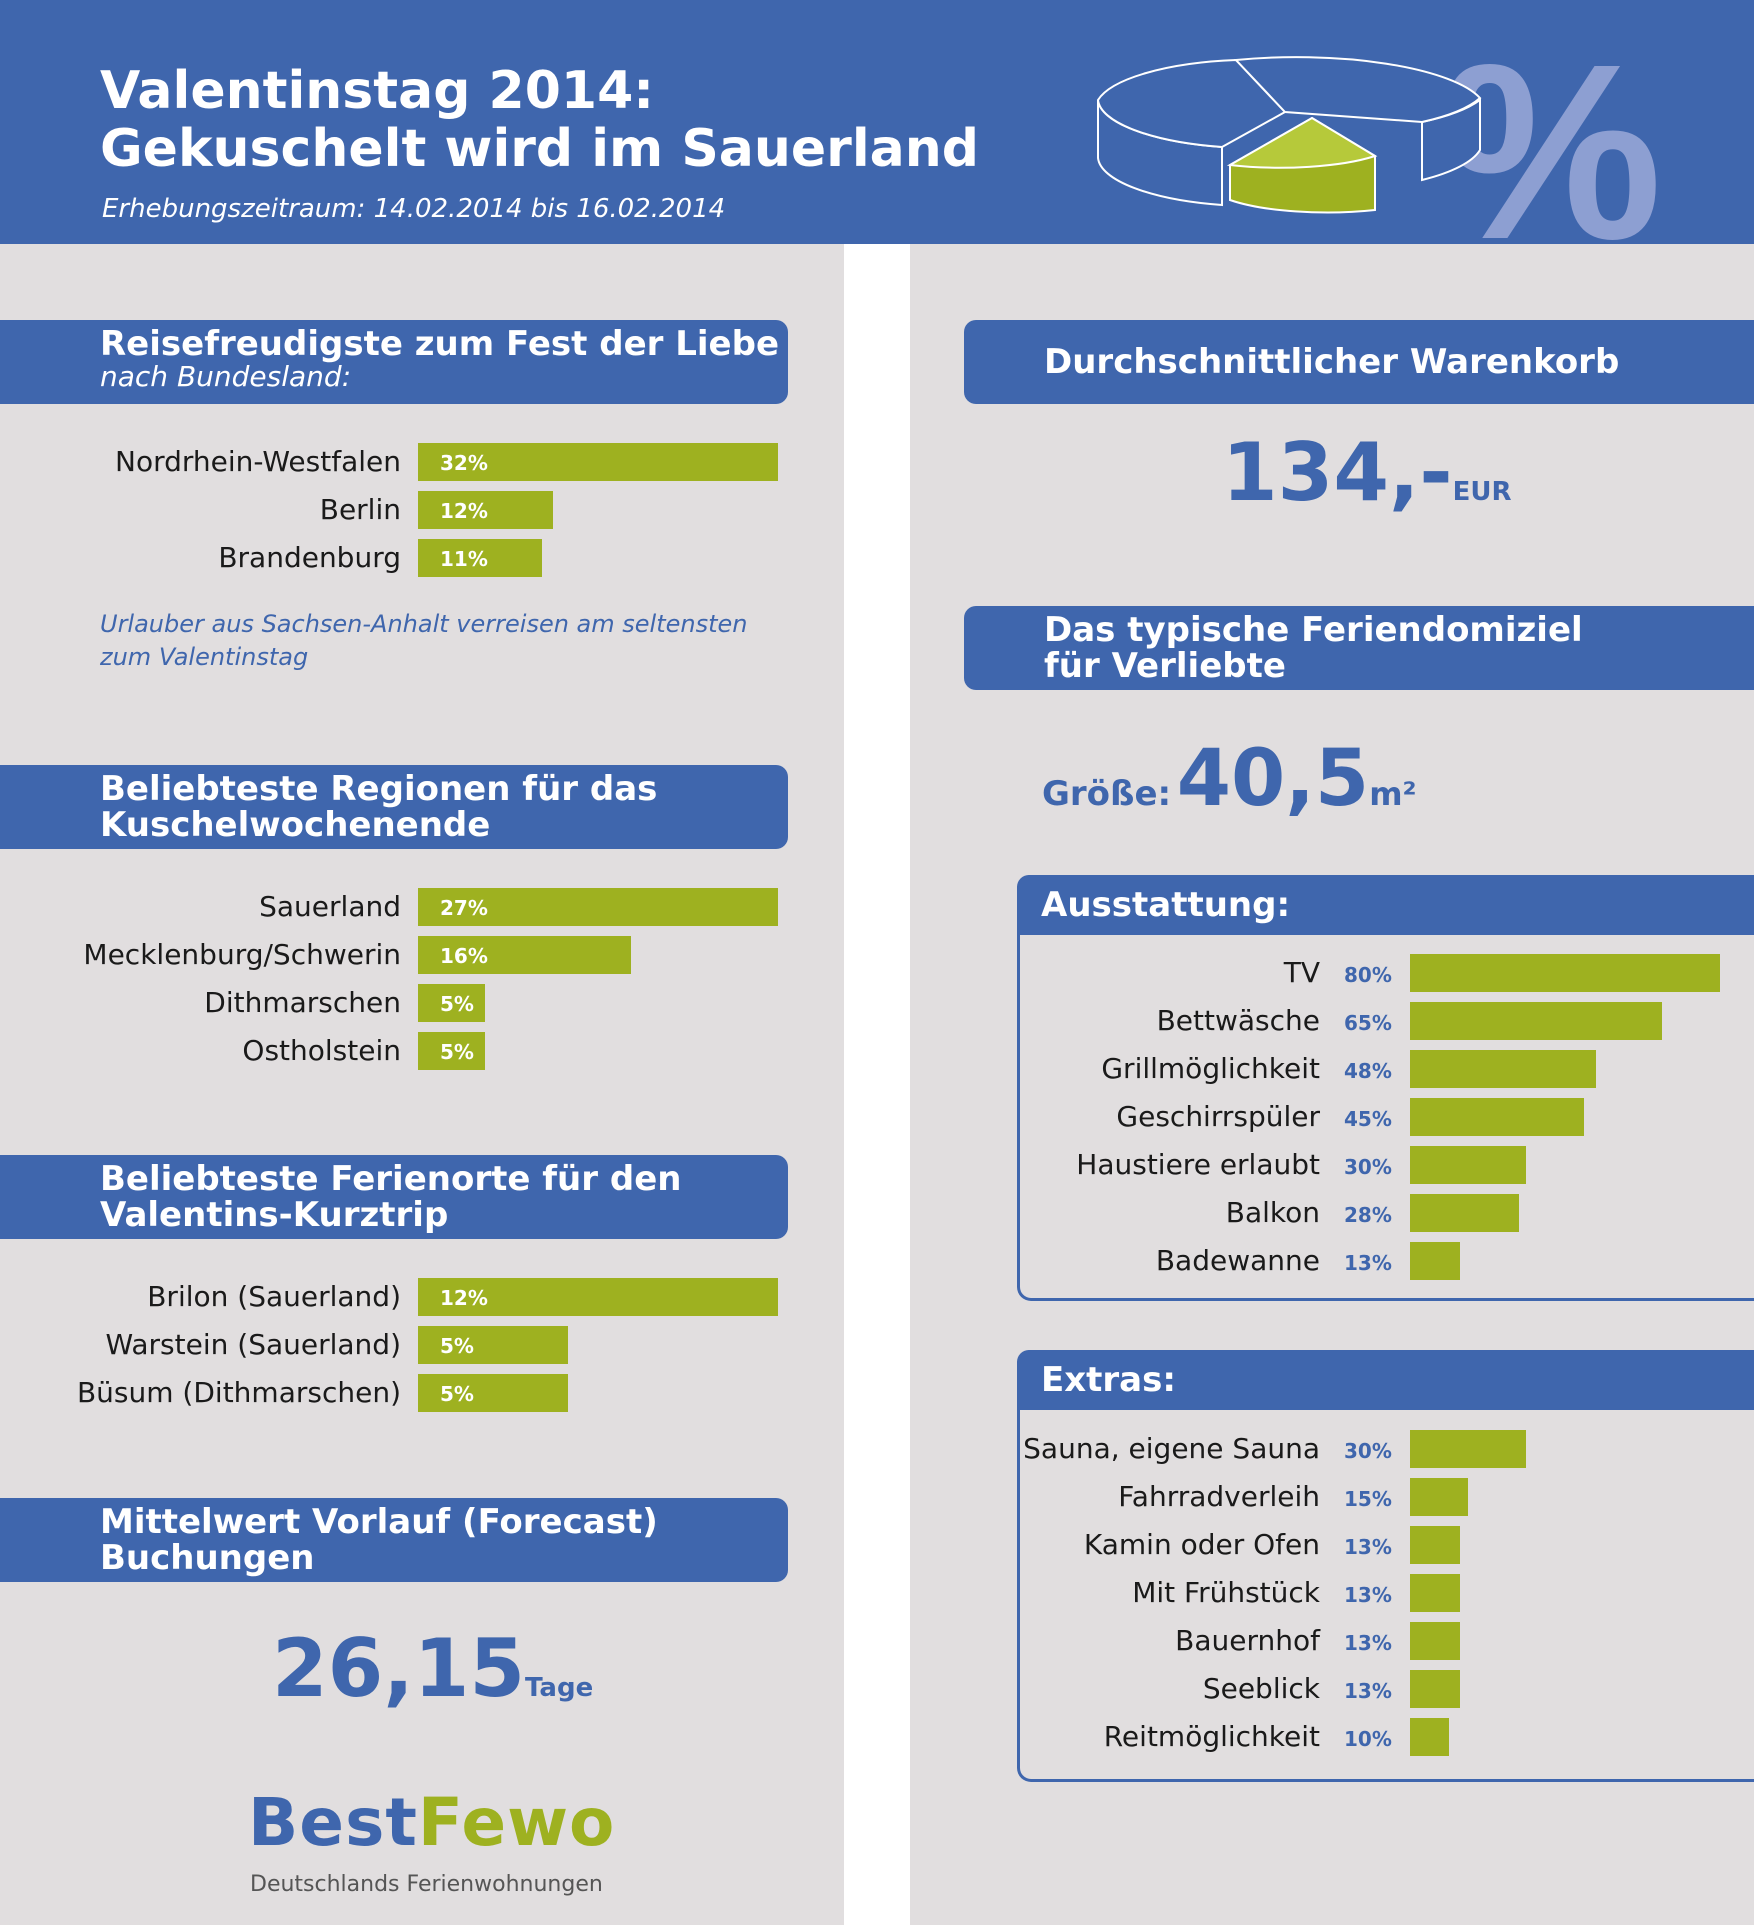 This screenshot has width=1754, height=1925. Describe the element at coordinates (1171, 1448) in the screenshot. I see `bar-label: Sauna, eigene Sauna` at that location.